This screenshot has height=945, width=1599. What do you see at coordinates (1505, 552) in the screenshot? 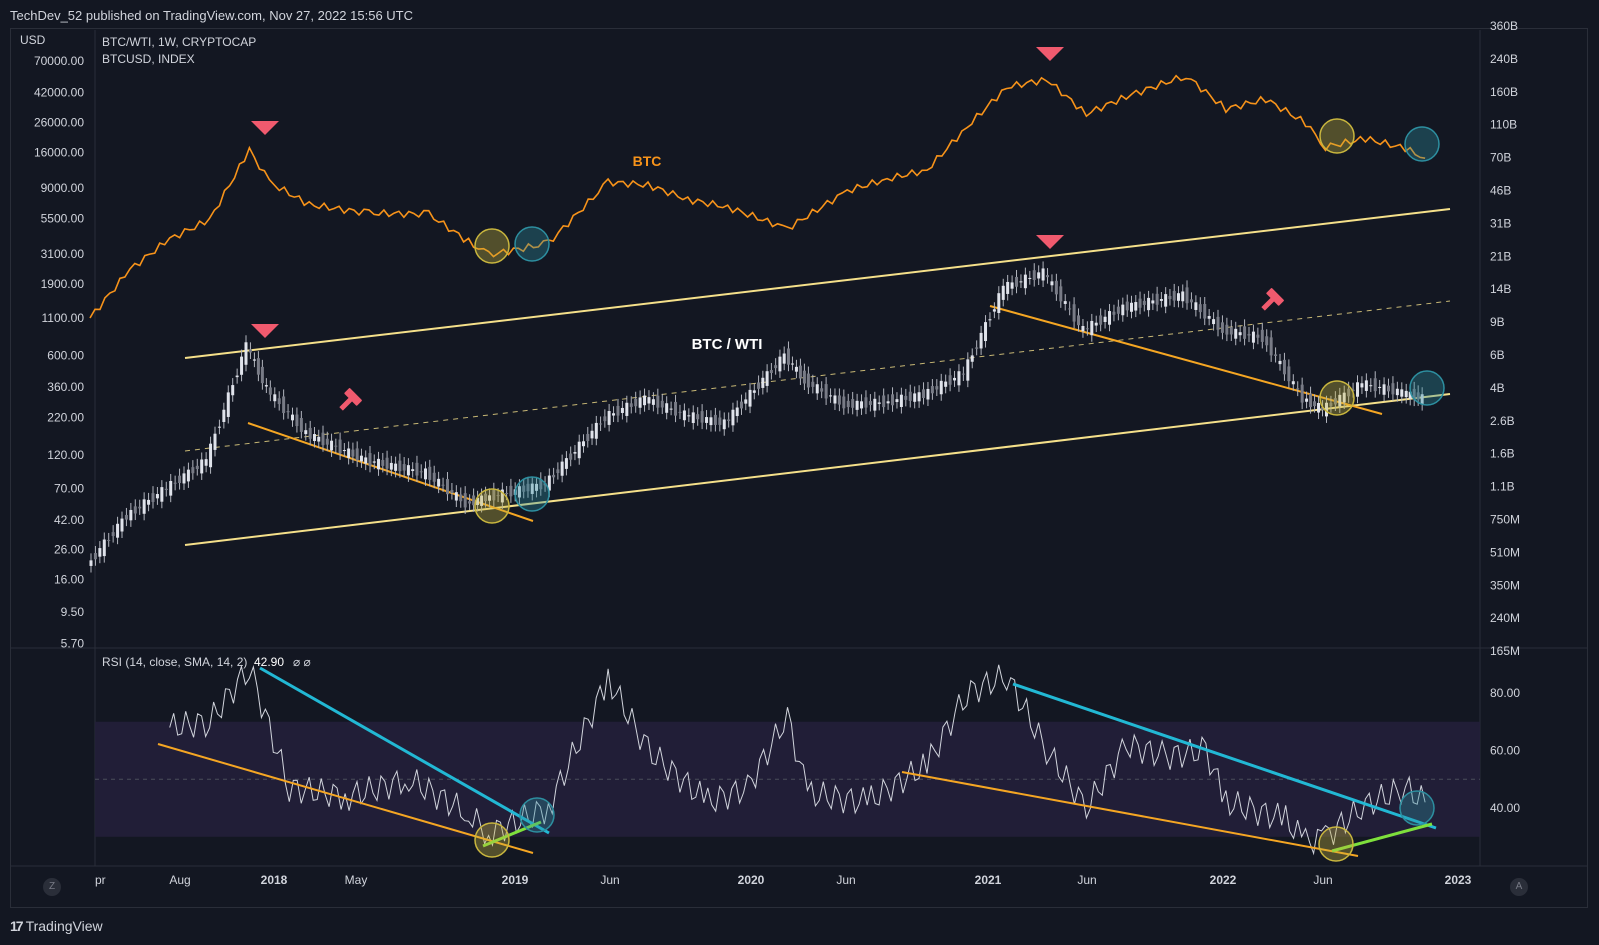
I see `right-tick-label: 510M` at bounding box center [1505, 552].